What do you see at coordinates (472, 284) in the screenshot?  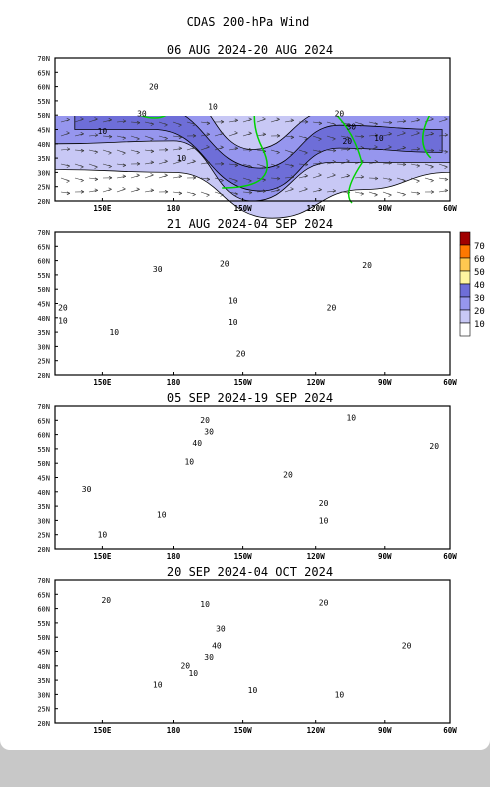 I see `color-legend: 70 60 50 40 30 20 10` at bounding box center [472, 284].